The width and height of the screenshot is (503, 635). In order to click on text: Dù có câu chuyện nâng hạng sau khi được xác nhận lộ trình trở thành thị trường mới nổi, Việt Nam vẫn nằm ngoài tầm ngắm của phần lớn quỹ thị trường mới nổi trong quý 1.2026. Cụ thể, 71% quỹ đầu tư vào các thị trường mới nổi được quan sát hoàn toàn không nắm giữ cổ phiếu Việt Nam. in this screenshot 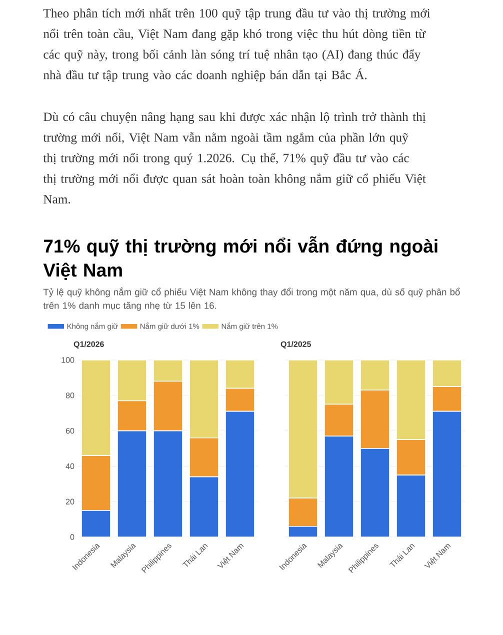, I will do `click(234, 158)`.